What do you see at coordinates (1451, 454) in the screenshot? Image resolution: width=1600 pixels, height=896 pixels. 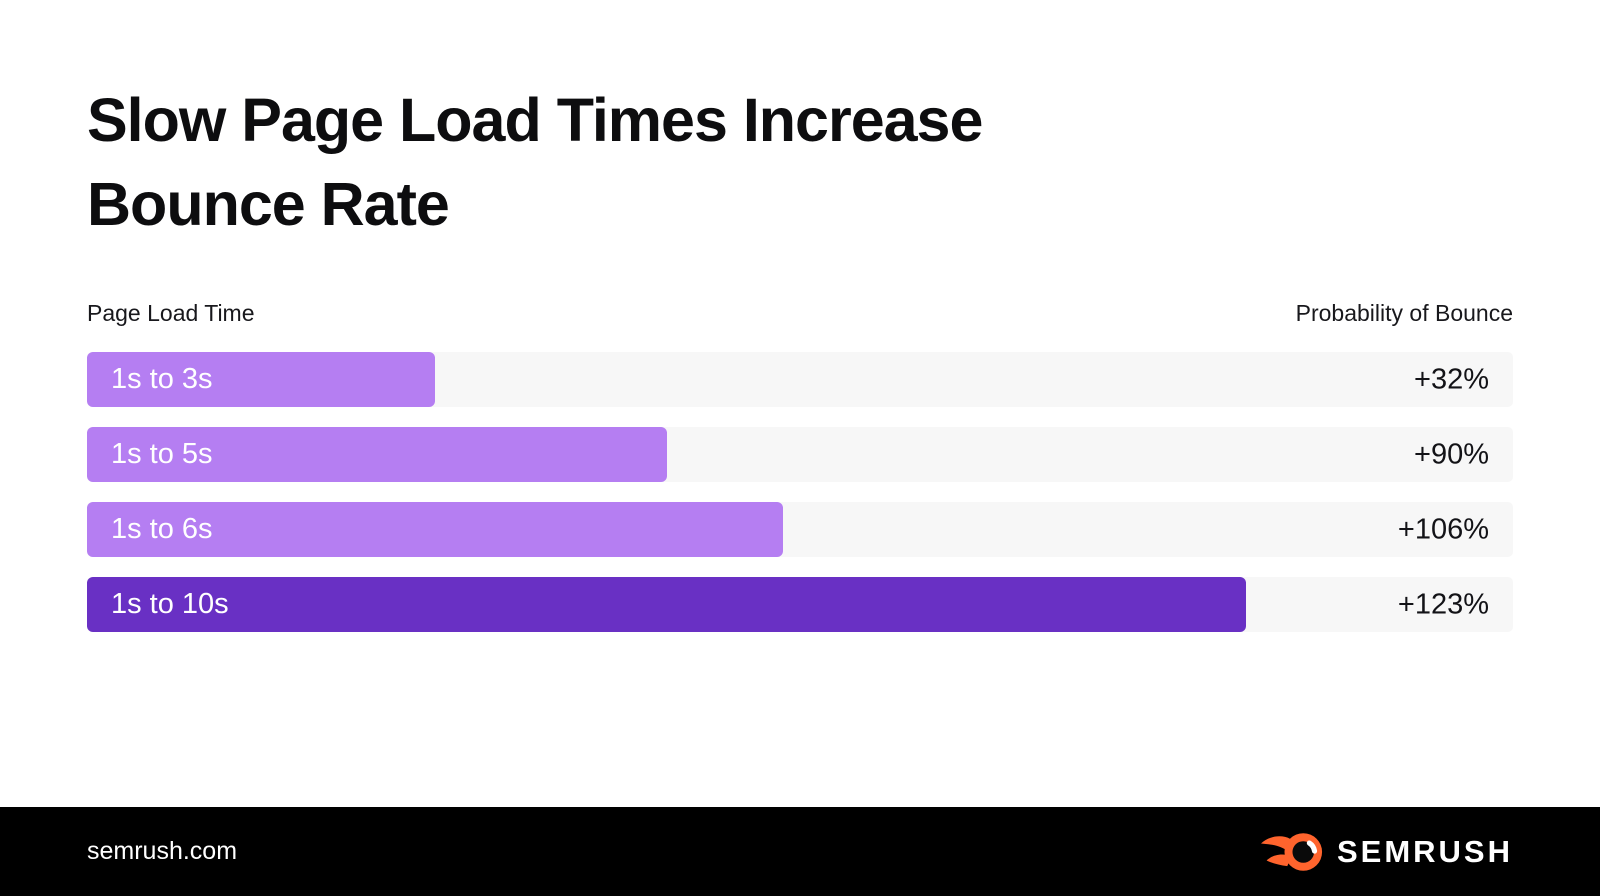 I see `bar-value-label: +90%` at bounding box center [1451, 454].